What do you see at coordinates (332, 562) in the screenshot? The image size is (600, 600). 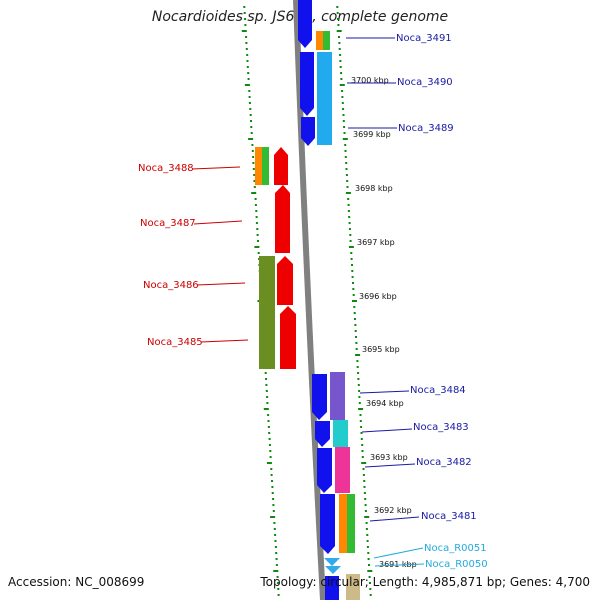 I see `rna-arrow-noca-r0051` at bounding box center [332, 562].